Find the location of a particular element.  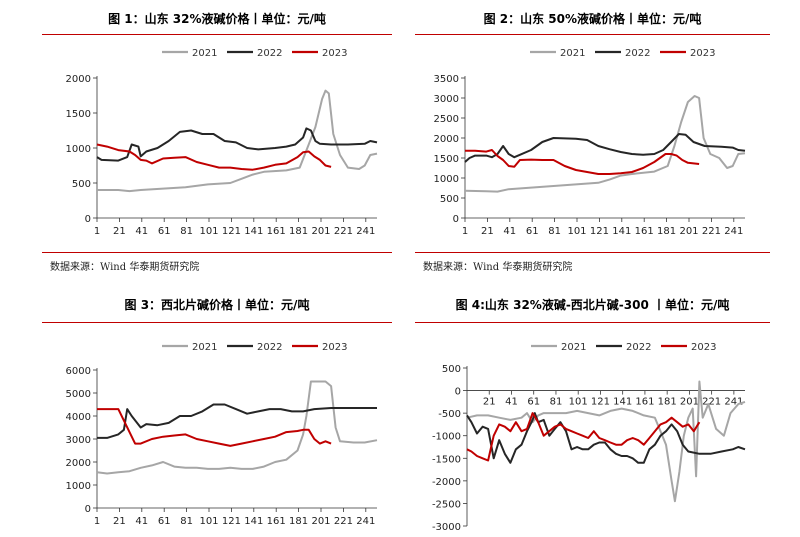

y-tick-label: 3500 is located at coordinates (446, 79).